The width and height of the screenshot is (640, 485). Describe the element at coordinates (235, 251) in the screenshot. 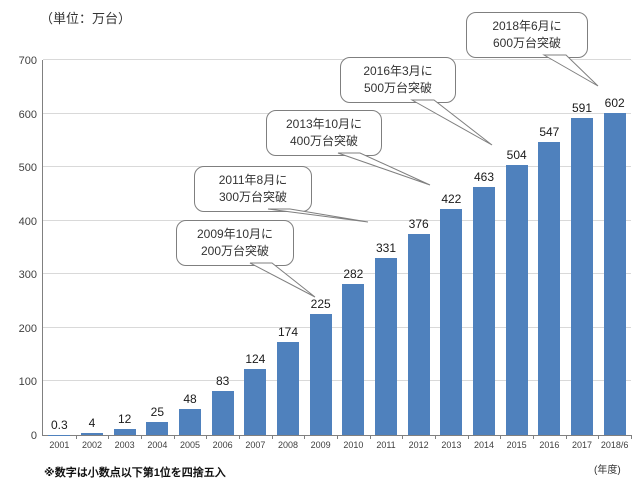

I see `callout-text: 200万台突破` at that location.